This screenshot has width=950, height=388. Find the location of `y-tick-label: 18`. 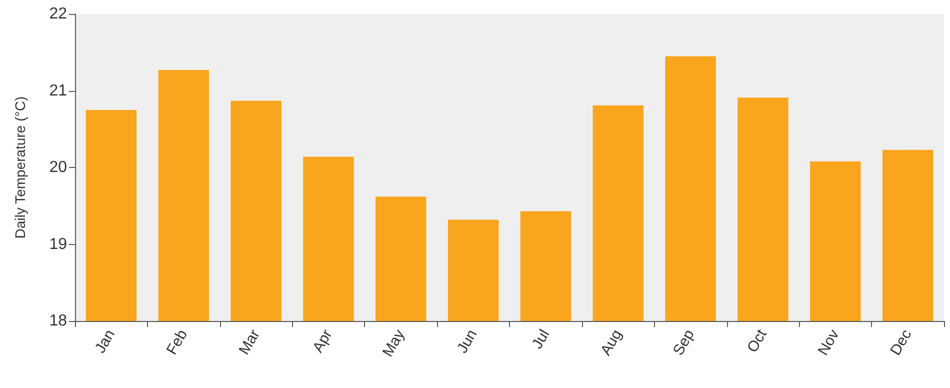

y-tick-label: 18 is located at coordinates (58, 321).